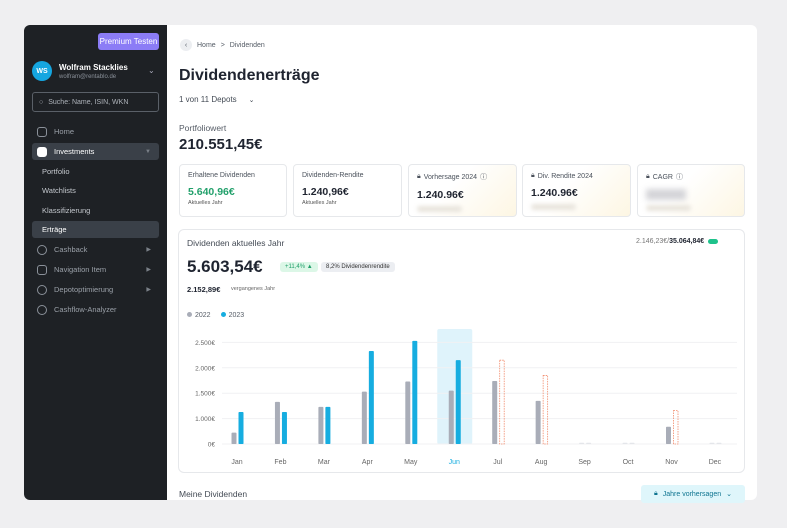 The height and width of the screenshot is (528, 787). What do you see at coordinates (205, 368) in the screenshot?
I see `y-tick-label: 2.000€` at bounding box center [205, 368].